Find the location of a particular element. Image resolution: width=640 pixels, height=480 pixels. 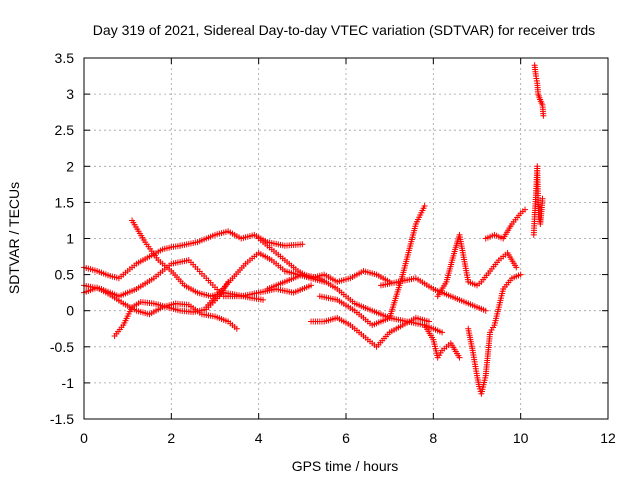

y-tick-label: 1.5 is located at coordinates (65, 202).